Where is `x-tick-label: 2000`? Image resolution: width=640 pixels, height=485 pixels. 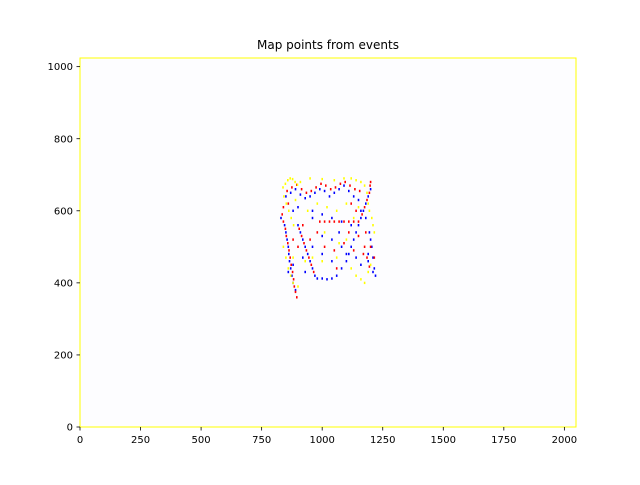
x-tick-label: 2000 is located at coordinates (564, 440).